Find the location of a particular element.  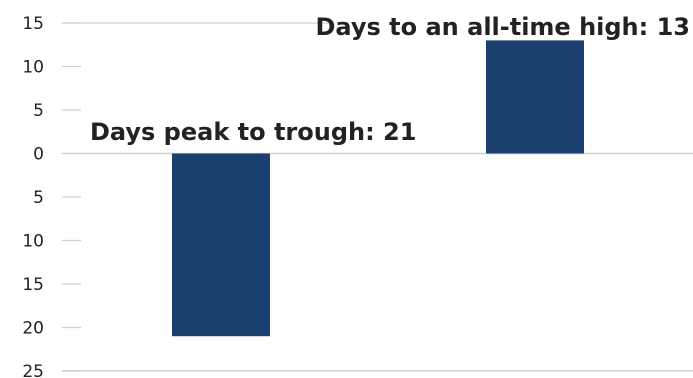

y-tick-label: 25 is located at coordinates (33, 370).